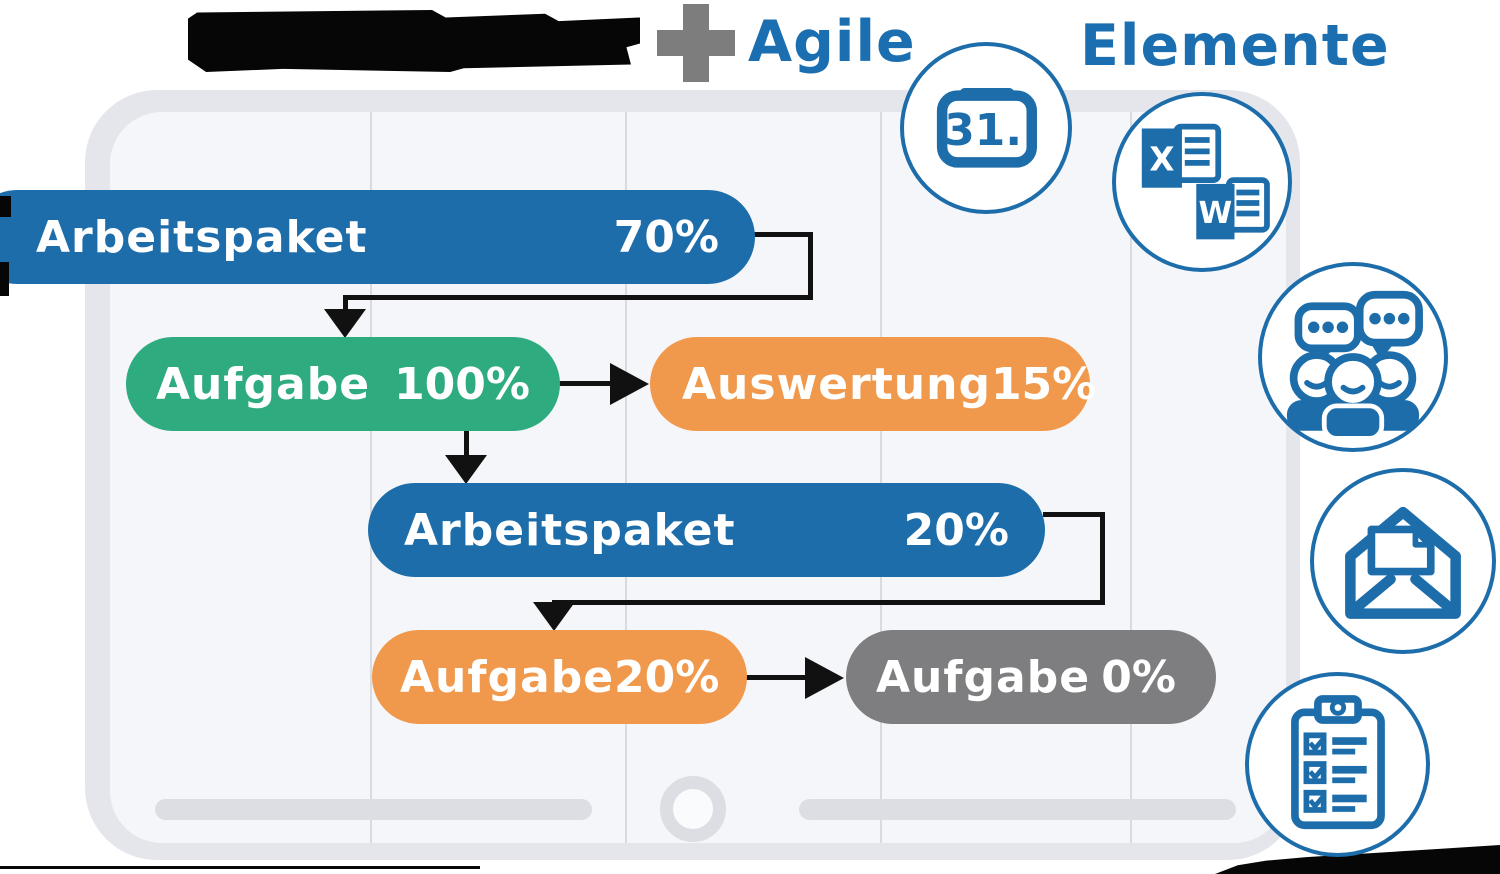 The height and width of the screenshot is (874, 1500). Describe the element at coordinates (240, 867) in the screenshot. I see `artifact-bottom-line` at that location.